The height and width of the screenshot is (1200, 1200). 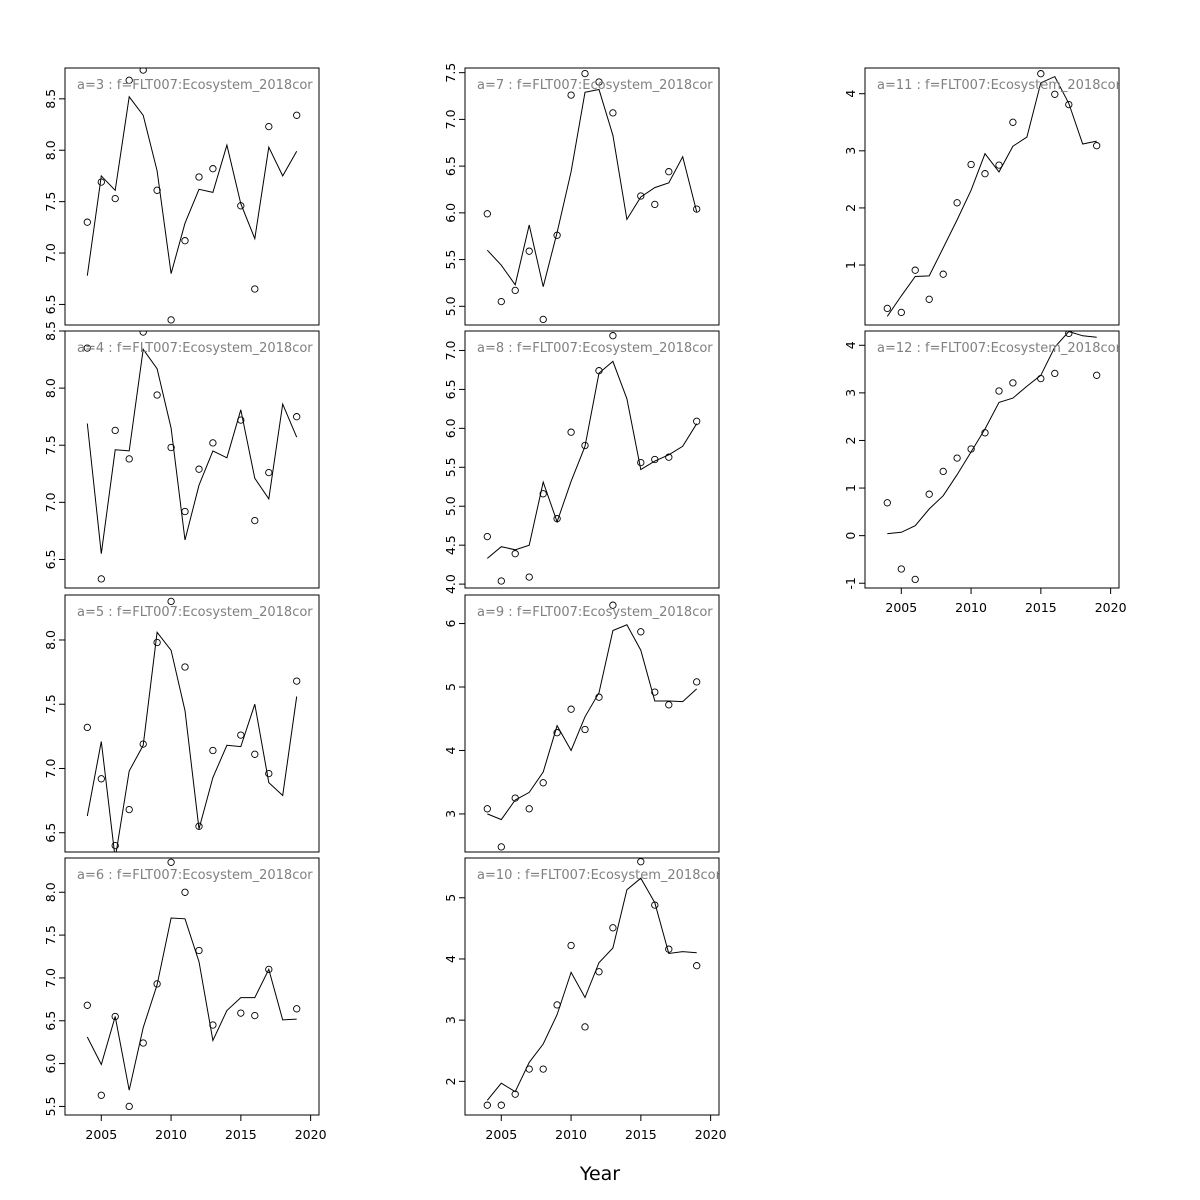 What do you see at coordinates (981, 196) in the screenshot?
I see `panel-8: 1 2 3 4 a=11 : f=FLT007:Ecosystem_2018cor` at bounding box center [981, 196].